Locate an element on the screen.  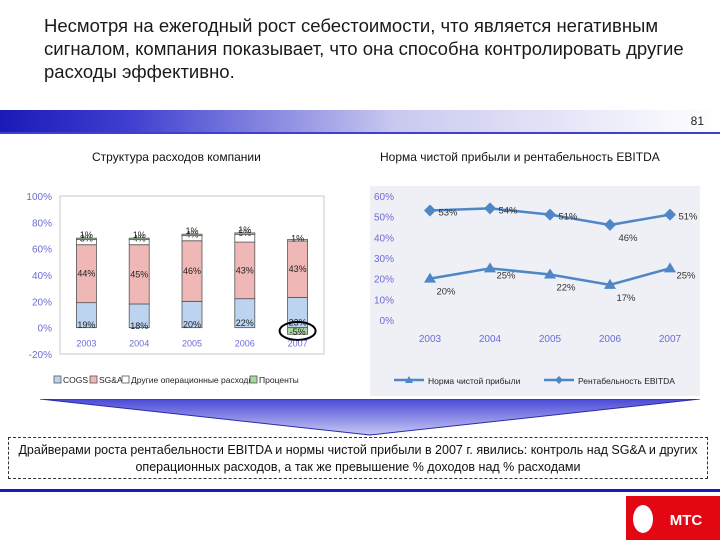
line-y-tick-label: 10% is located at coordinates (384, 300).